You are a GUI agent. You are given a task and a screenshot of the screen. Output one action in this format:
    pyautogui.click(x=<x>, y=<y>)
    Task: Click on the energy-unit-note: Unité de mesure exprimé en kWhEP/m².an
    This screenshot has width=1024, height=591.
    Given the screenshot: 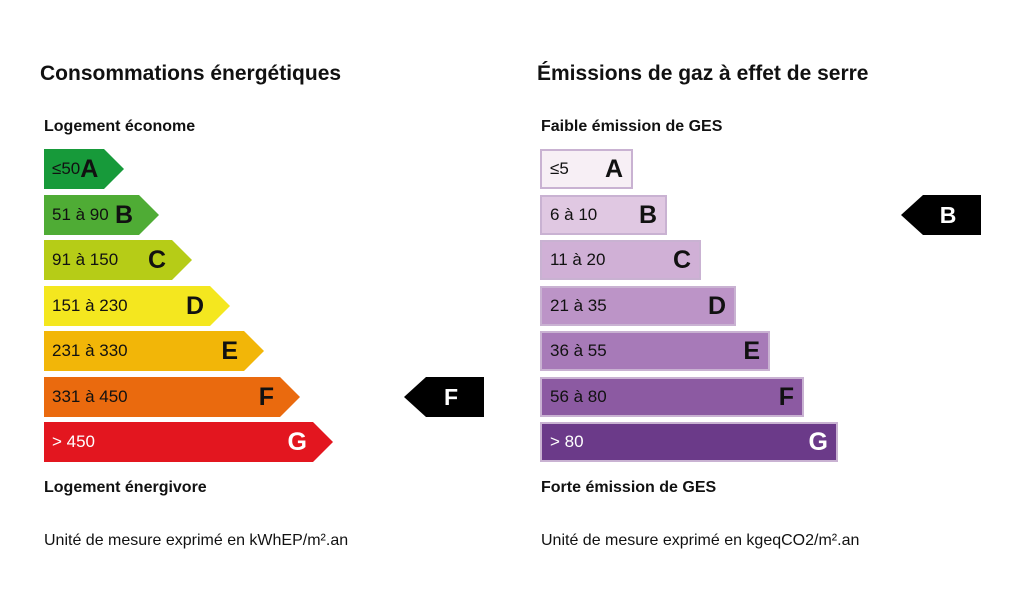 What is the action you would take?
    pyautogui.click(x=196, y=540)
    